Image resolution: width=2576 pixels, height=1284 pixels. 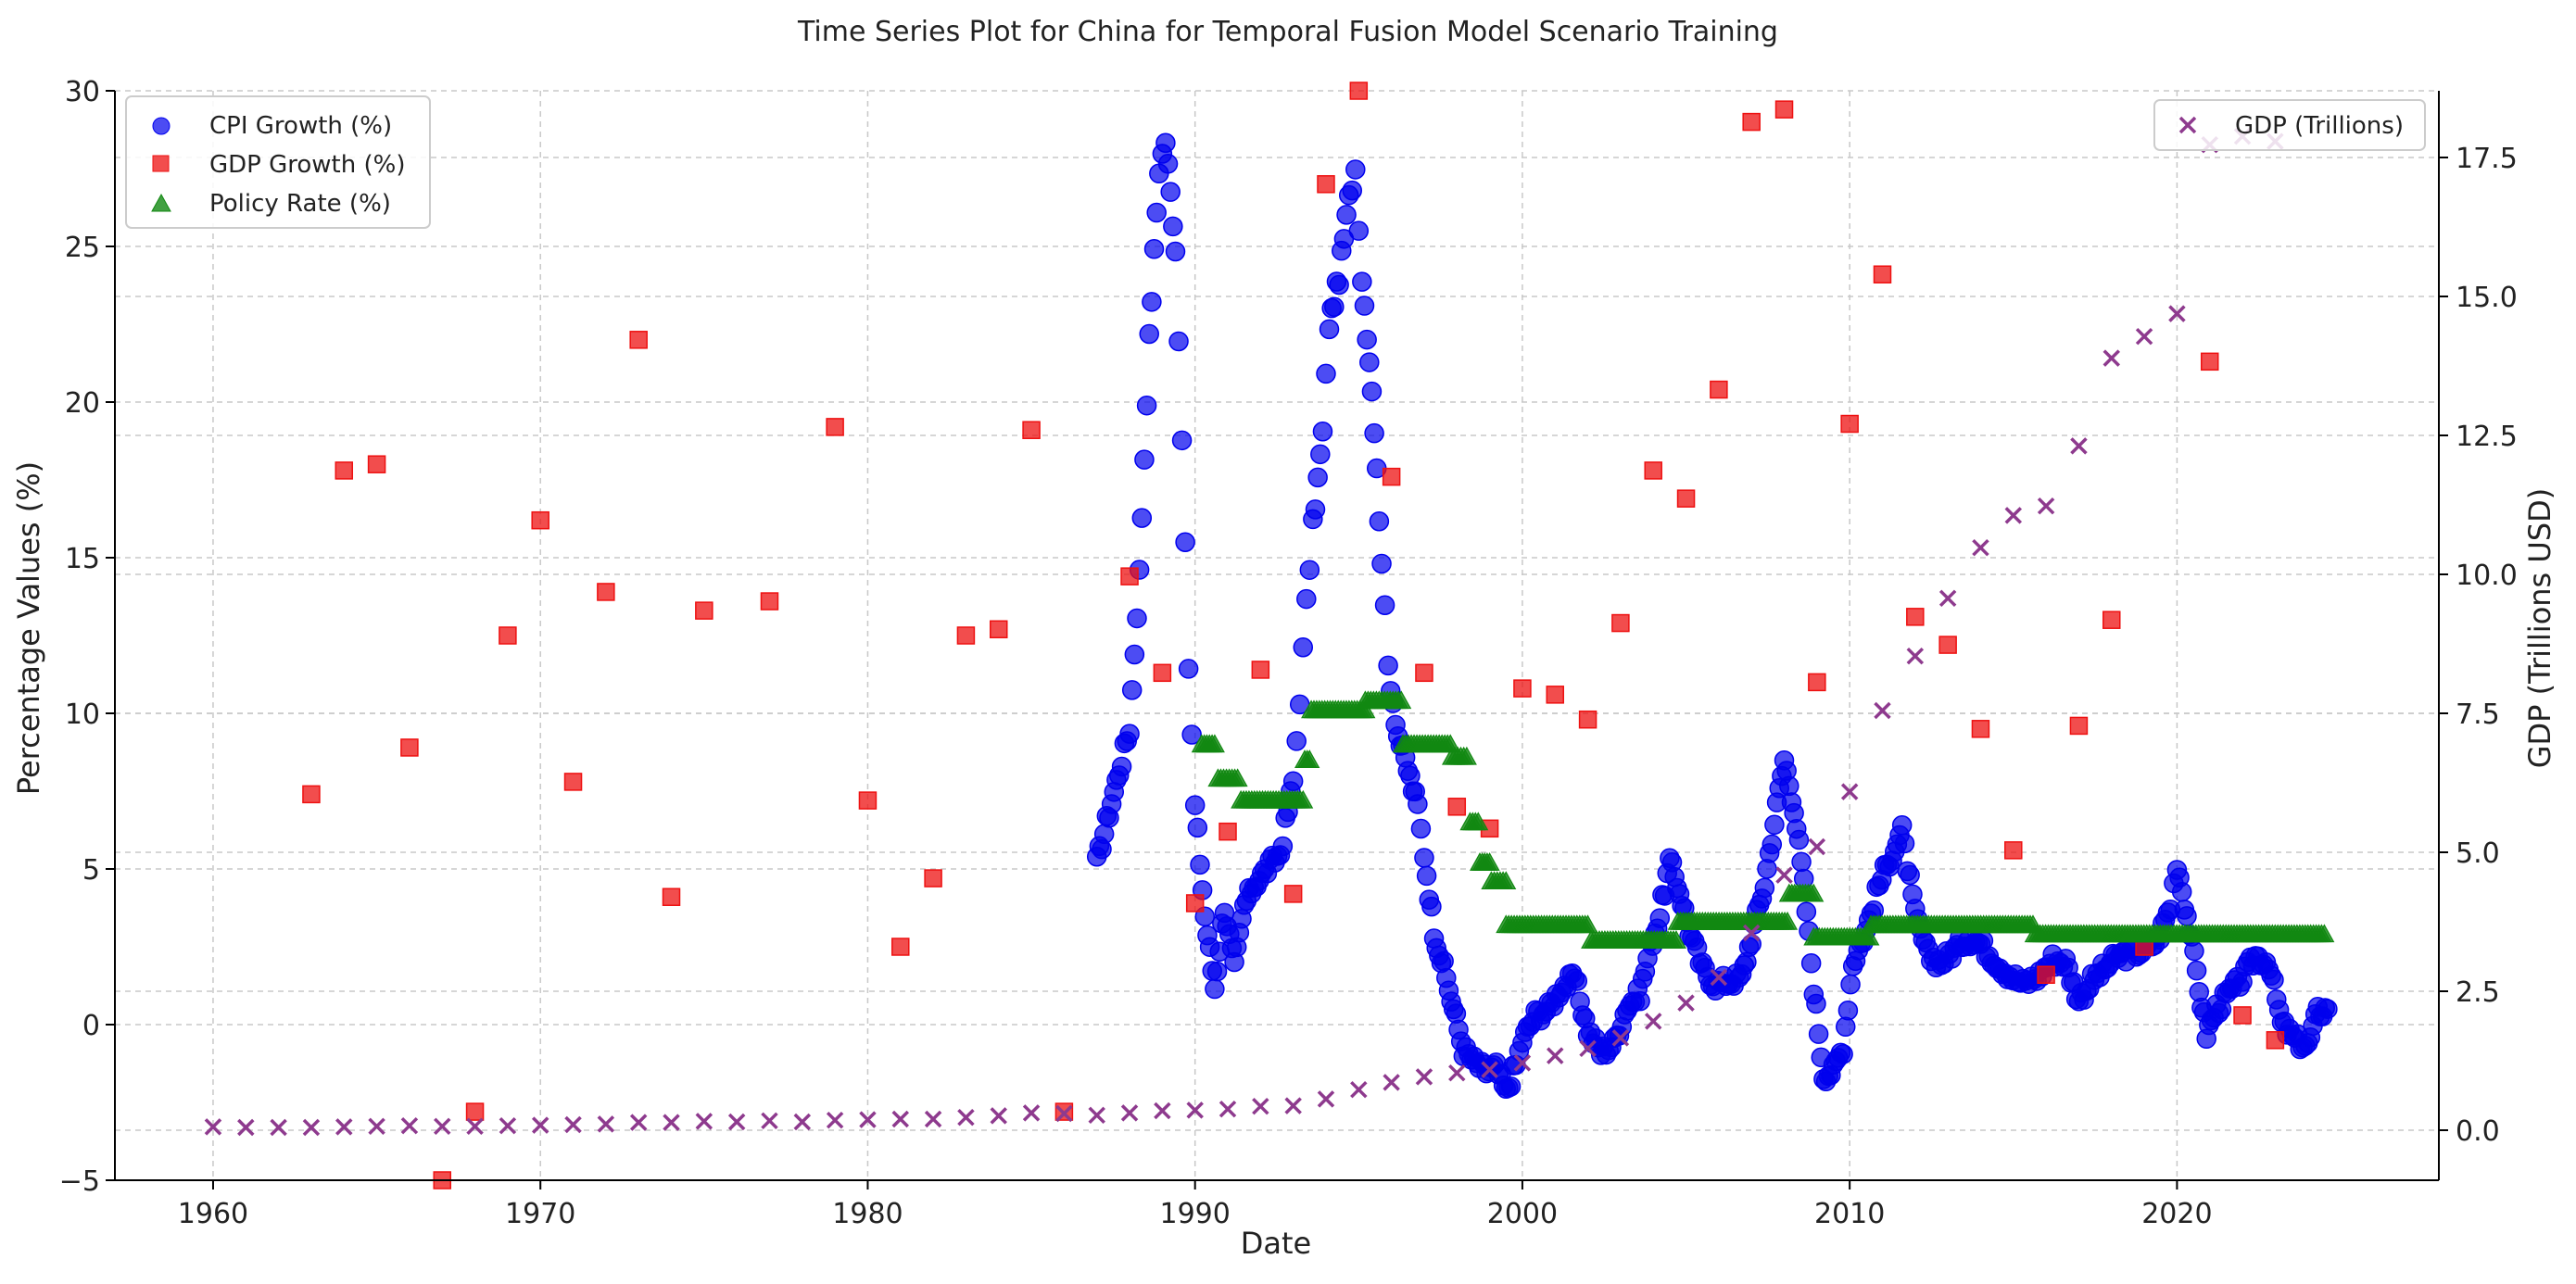 What do you see at coordinates (2478, 715) in the screenshot?
I see `y2-tick-label: 7.5` at bounding box center [2478, 715].